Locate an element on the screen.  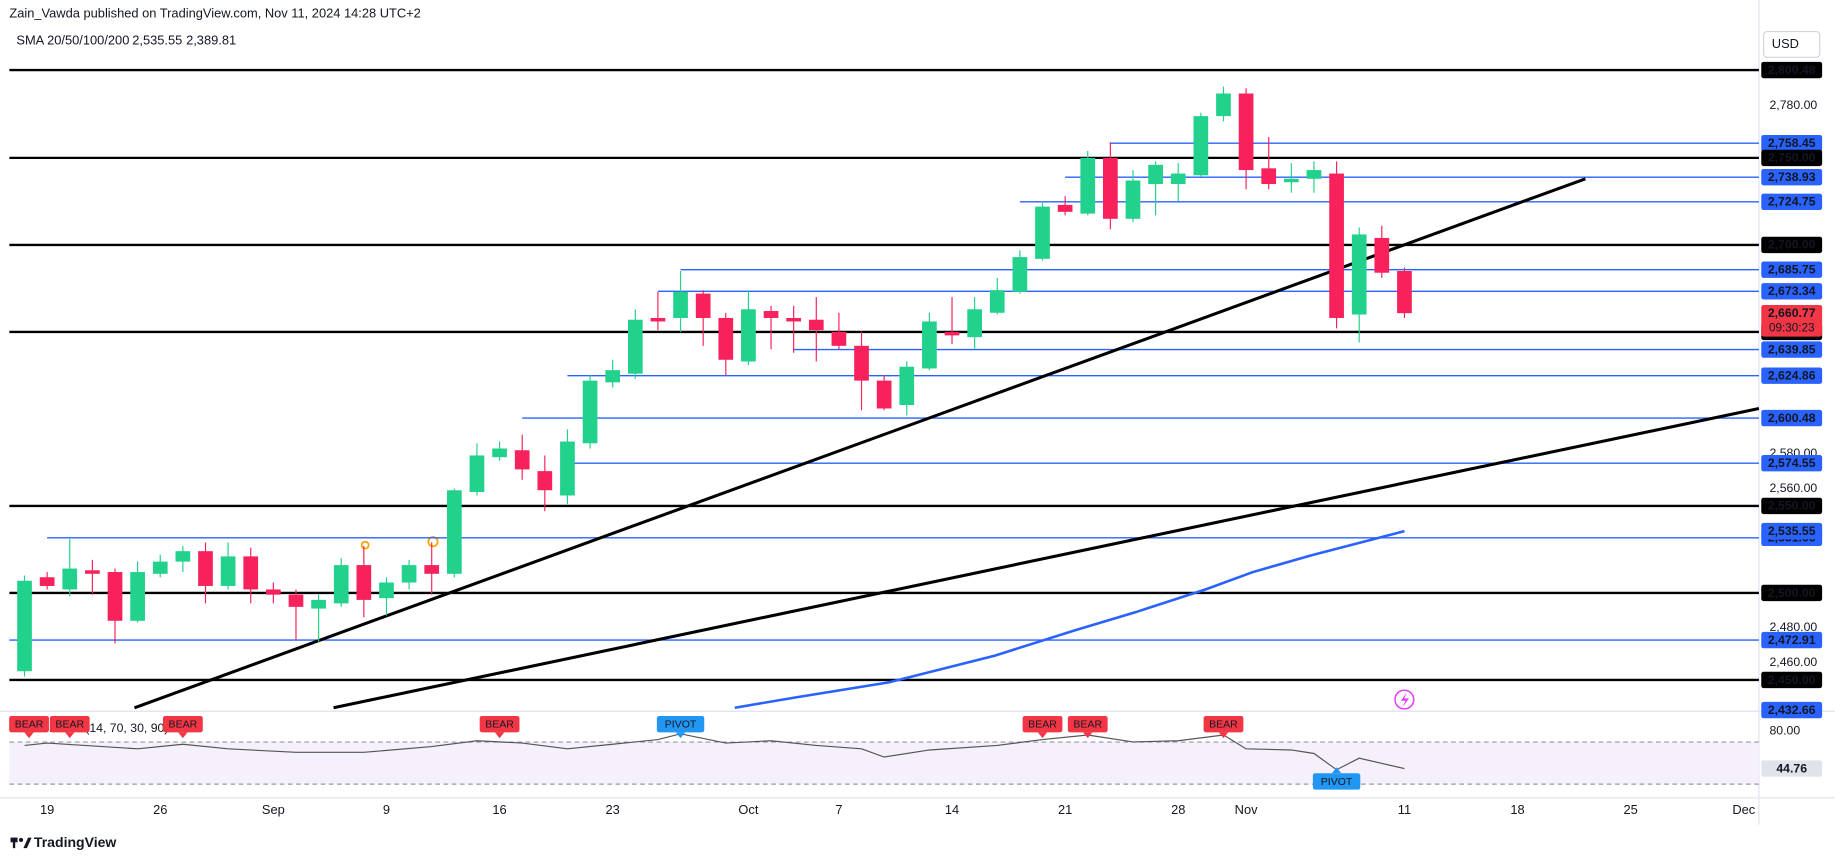
level-label: 2,700.00 is located at coordinates (1792, 245).